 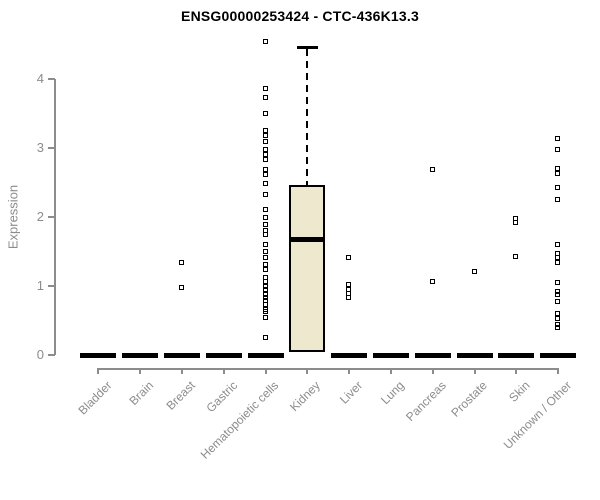 What do you see at coordinates (40, 78) in the screenshot?
I see `y-tick-label: 4` at bounding box center [40, 78].